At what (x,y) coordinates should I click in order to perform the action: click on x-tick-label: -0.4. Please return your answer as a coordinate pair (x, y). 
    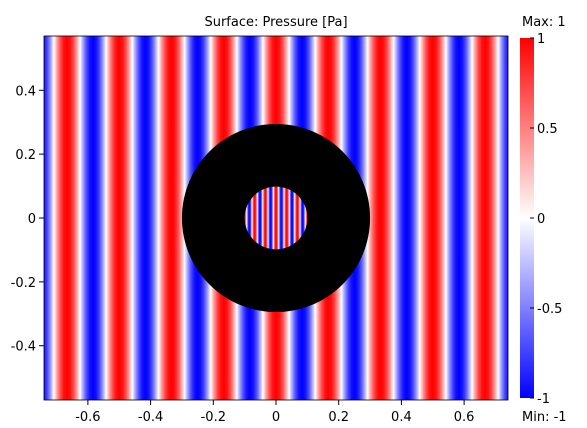
    Looking at the image, I should click on (150, 417).